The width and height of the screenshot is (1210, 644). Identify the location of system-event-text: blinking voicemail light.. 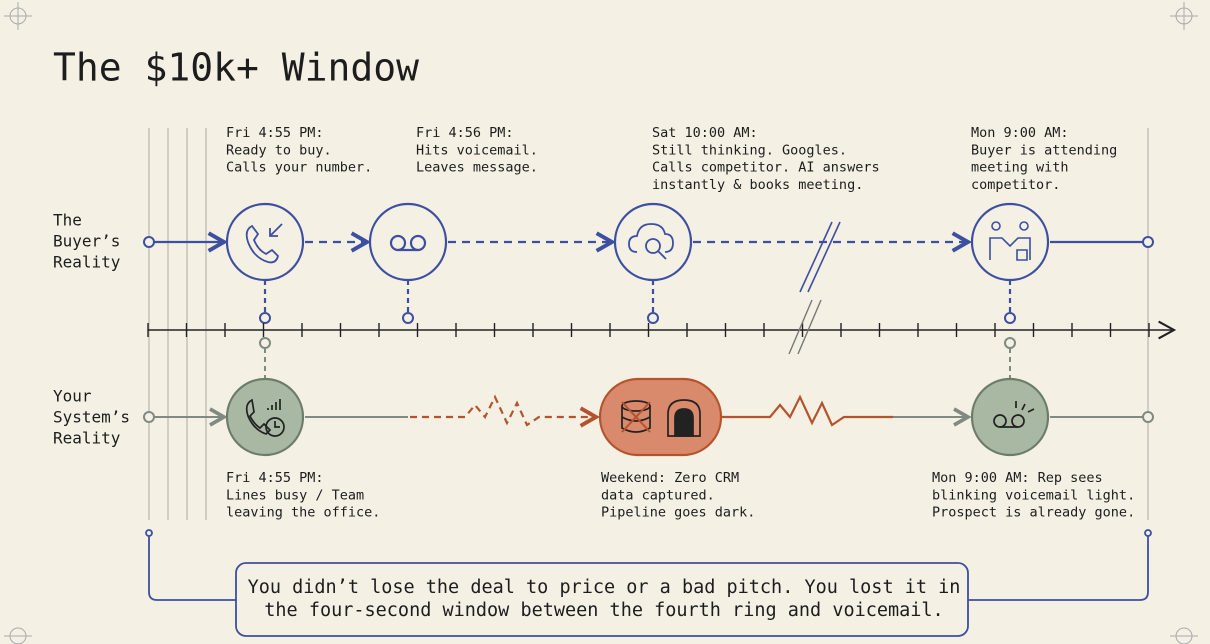
(1033, 495).